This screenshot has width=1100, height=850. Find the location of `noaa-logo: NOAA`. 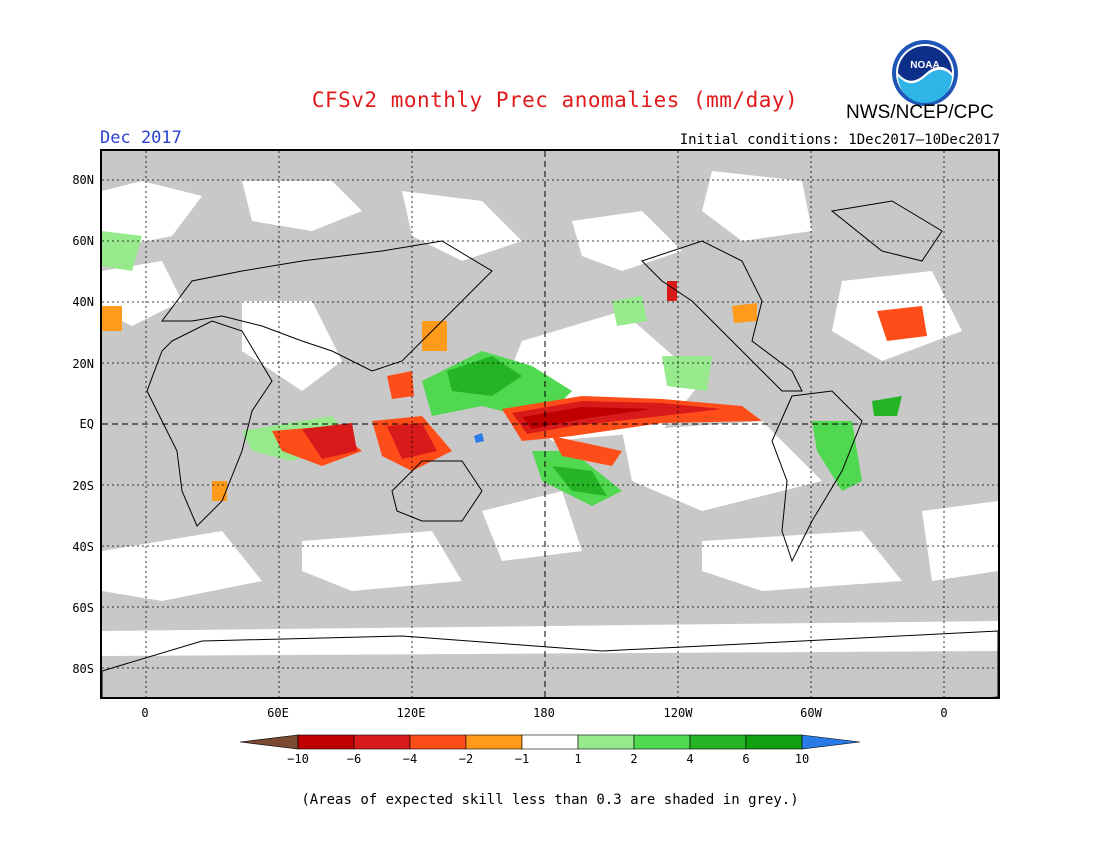

noaa-logo: NOAA is located at coordinates (925, 73).